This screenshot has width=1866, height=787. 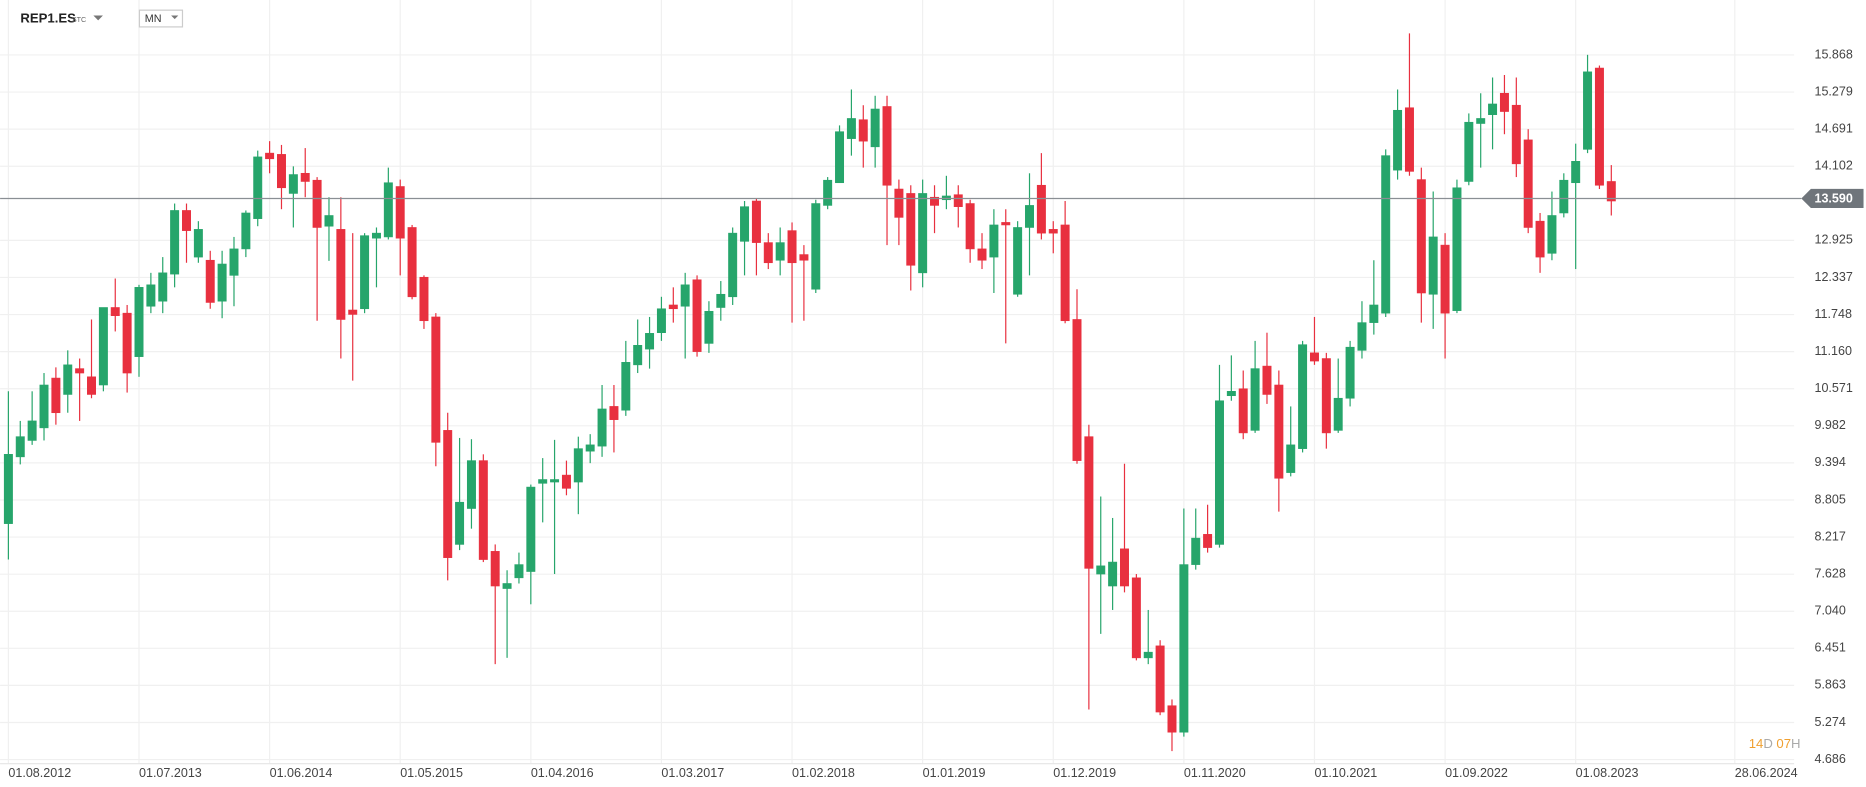 I want to click on last-price-tag, so click(x=1832, y=198).